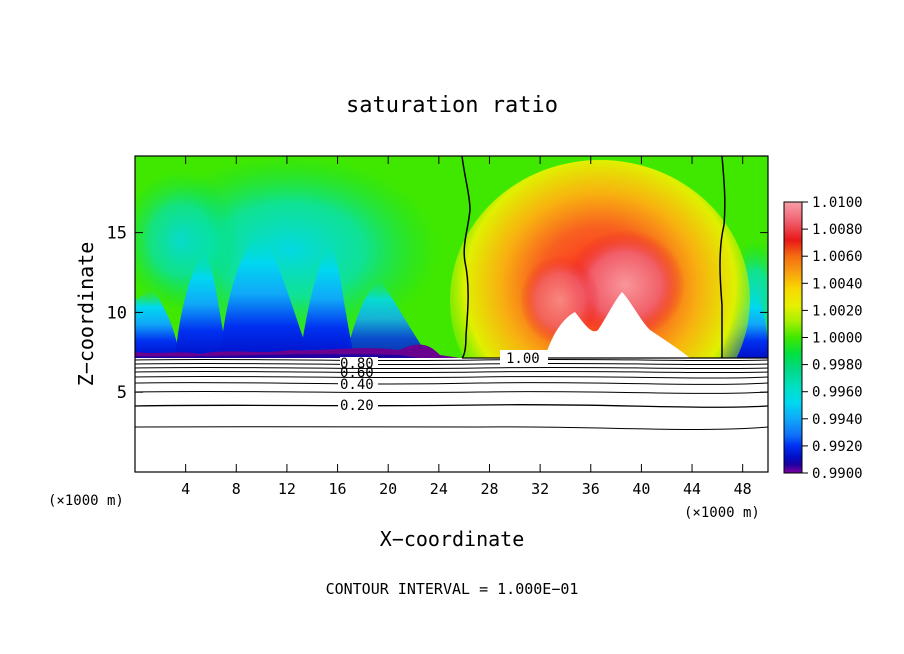  What do you see at coordinates (452, 589) in the screenshot?
I see `contour-interval-note: CONTOUR INTERVAL = 1.000E−01` at bounding box center [452, 589].